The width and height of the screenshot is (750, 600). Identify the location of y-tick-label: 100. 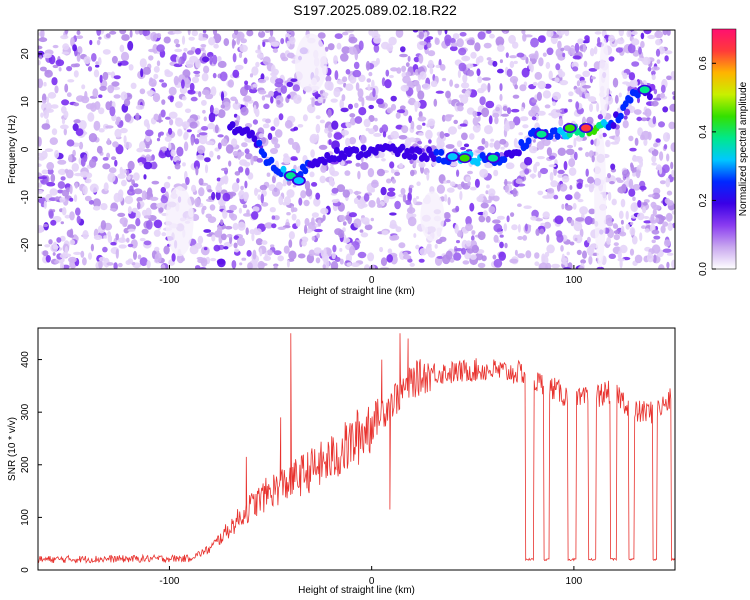
(25, 517).